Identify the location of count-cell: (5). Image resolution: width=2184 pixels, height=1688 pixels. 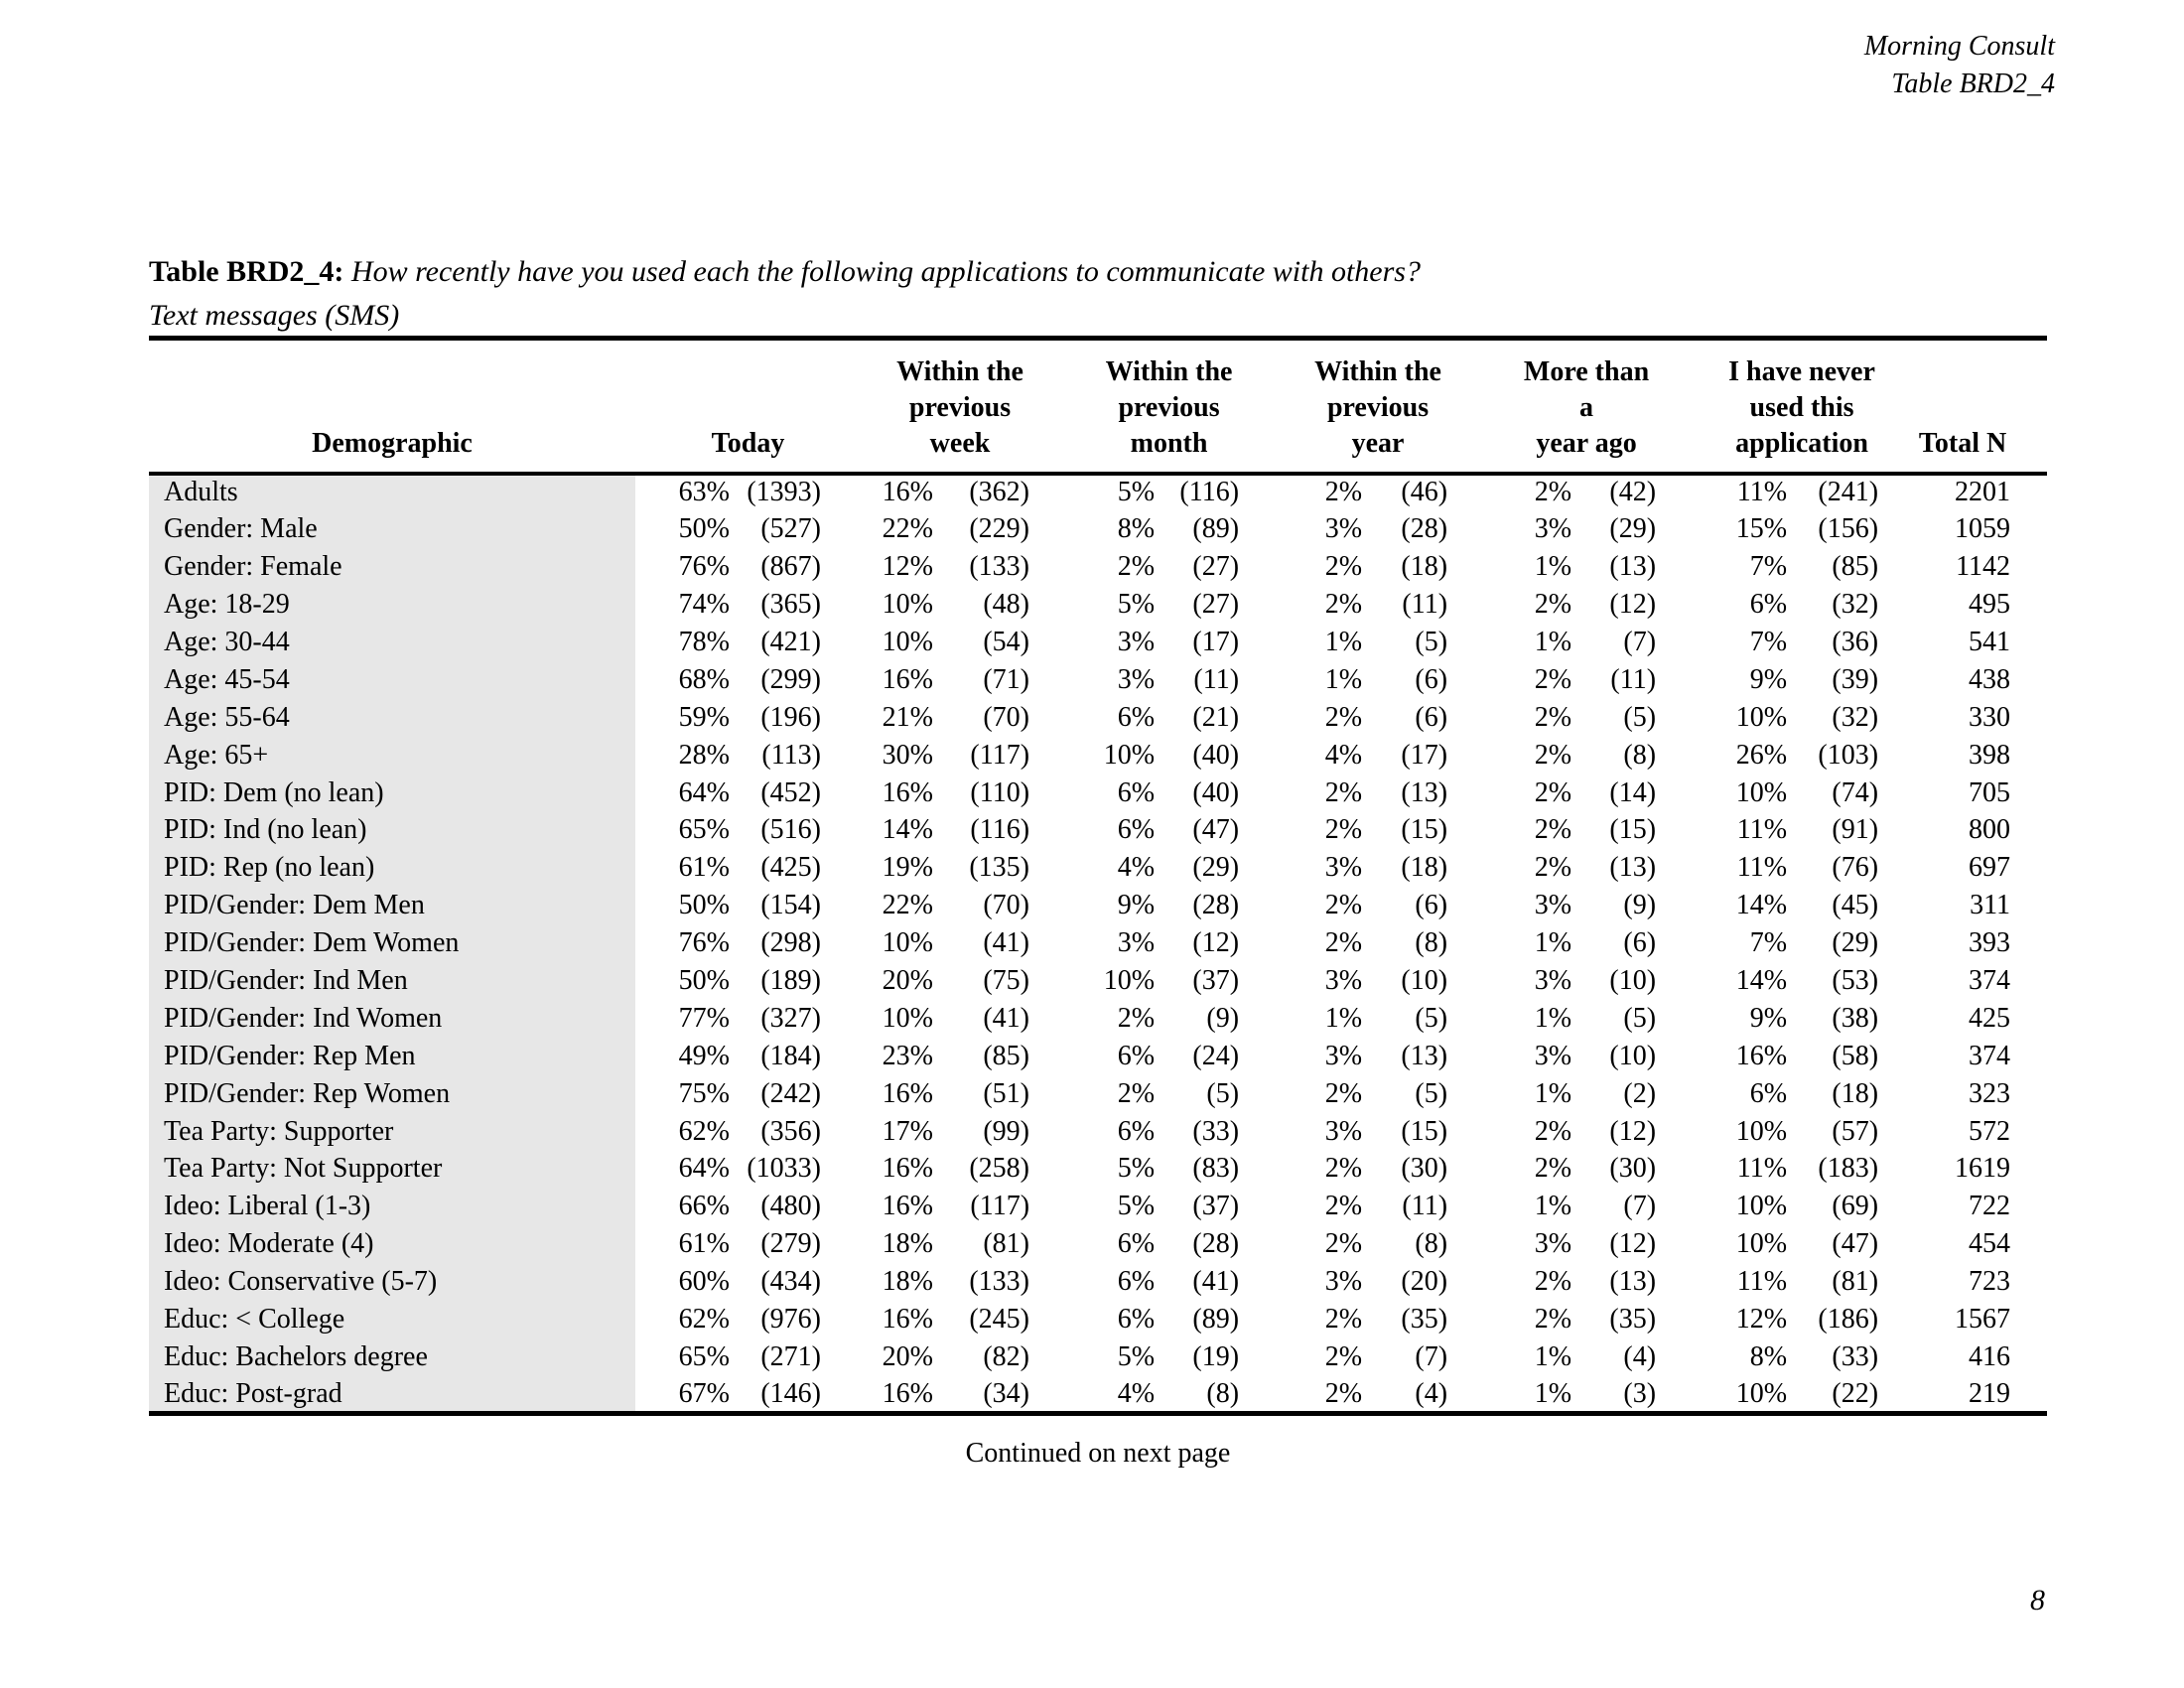
(1431, 642).